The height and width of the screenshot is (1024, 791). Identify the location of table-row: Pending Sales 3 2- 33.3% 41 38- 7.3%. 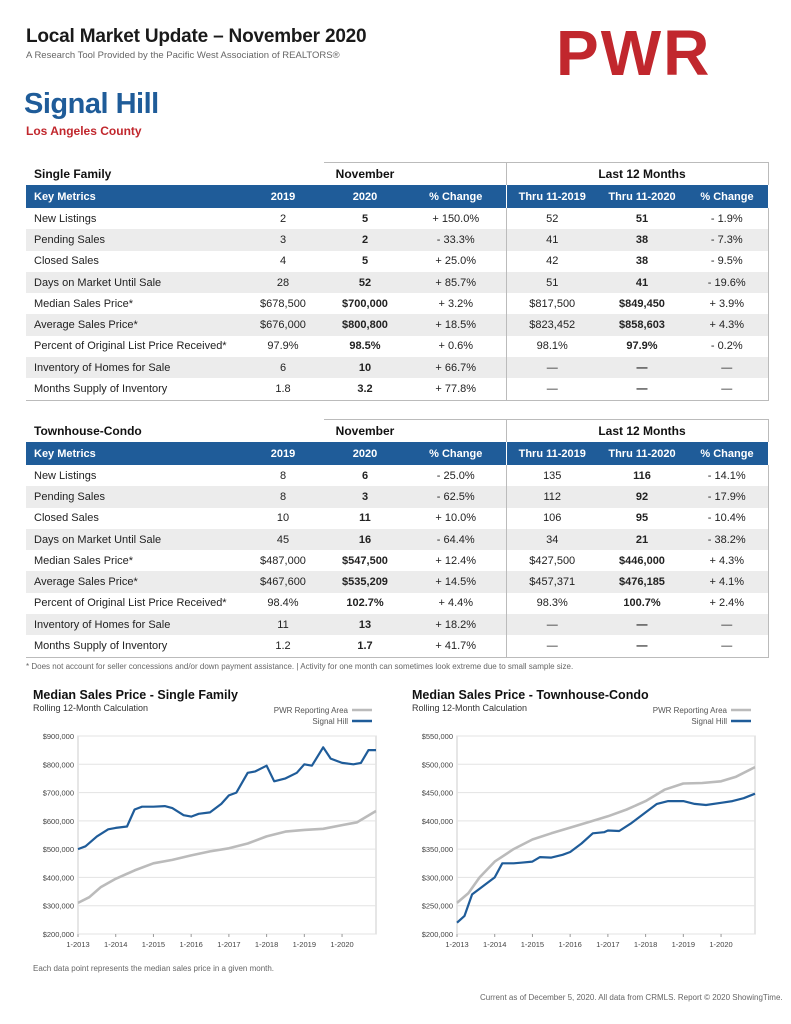
(397, 240).